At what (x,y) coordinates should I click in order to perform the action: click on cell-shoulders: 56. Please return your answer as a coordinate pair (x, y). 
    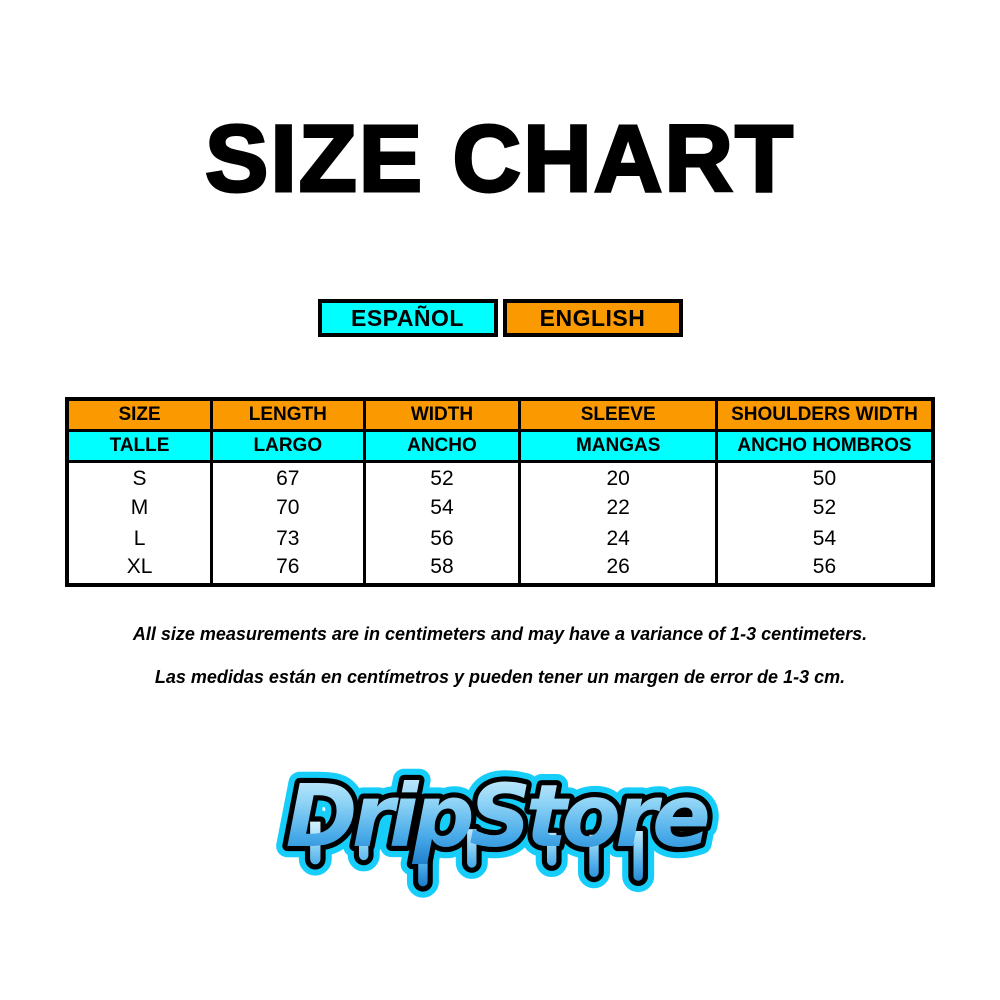
    Looking at the image, I should click on (824, 569).